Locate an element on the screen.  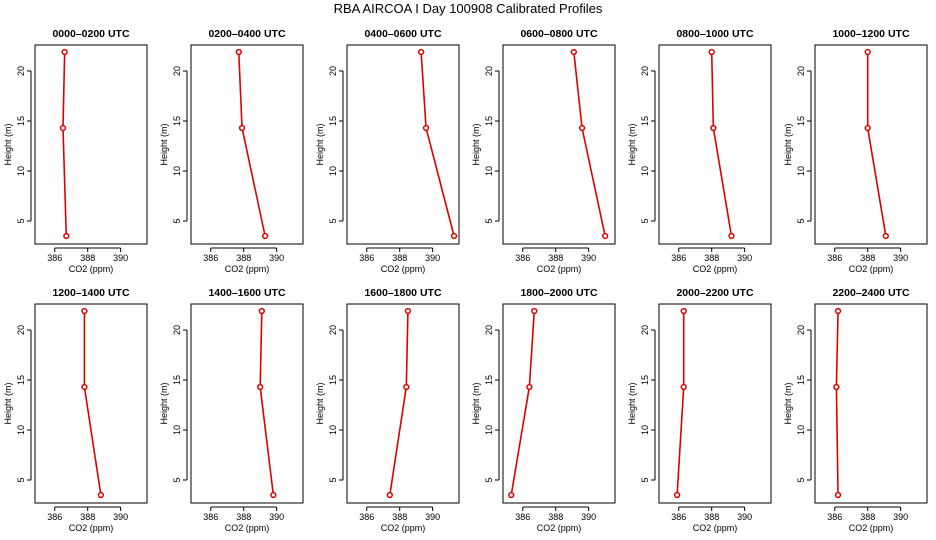
panel-title: 1000–1200 UTC is located at coordinates (870, 34).